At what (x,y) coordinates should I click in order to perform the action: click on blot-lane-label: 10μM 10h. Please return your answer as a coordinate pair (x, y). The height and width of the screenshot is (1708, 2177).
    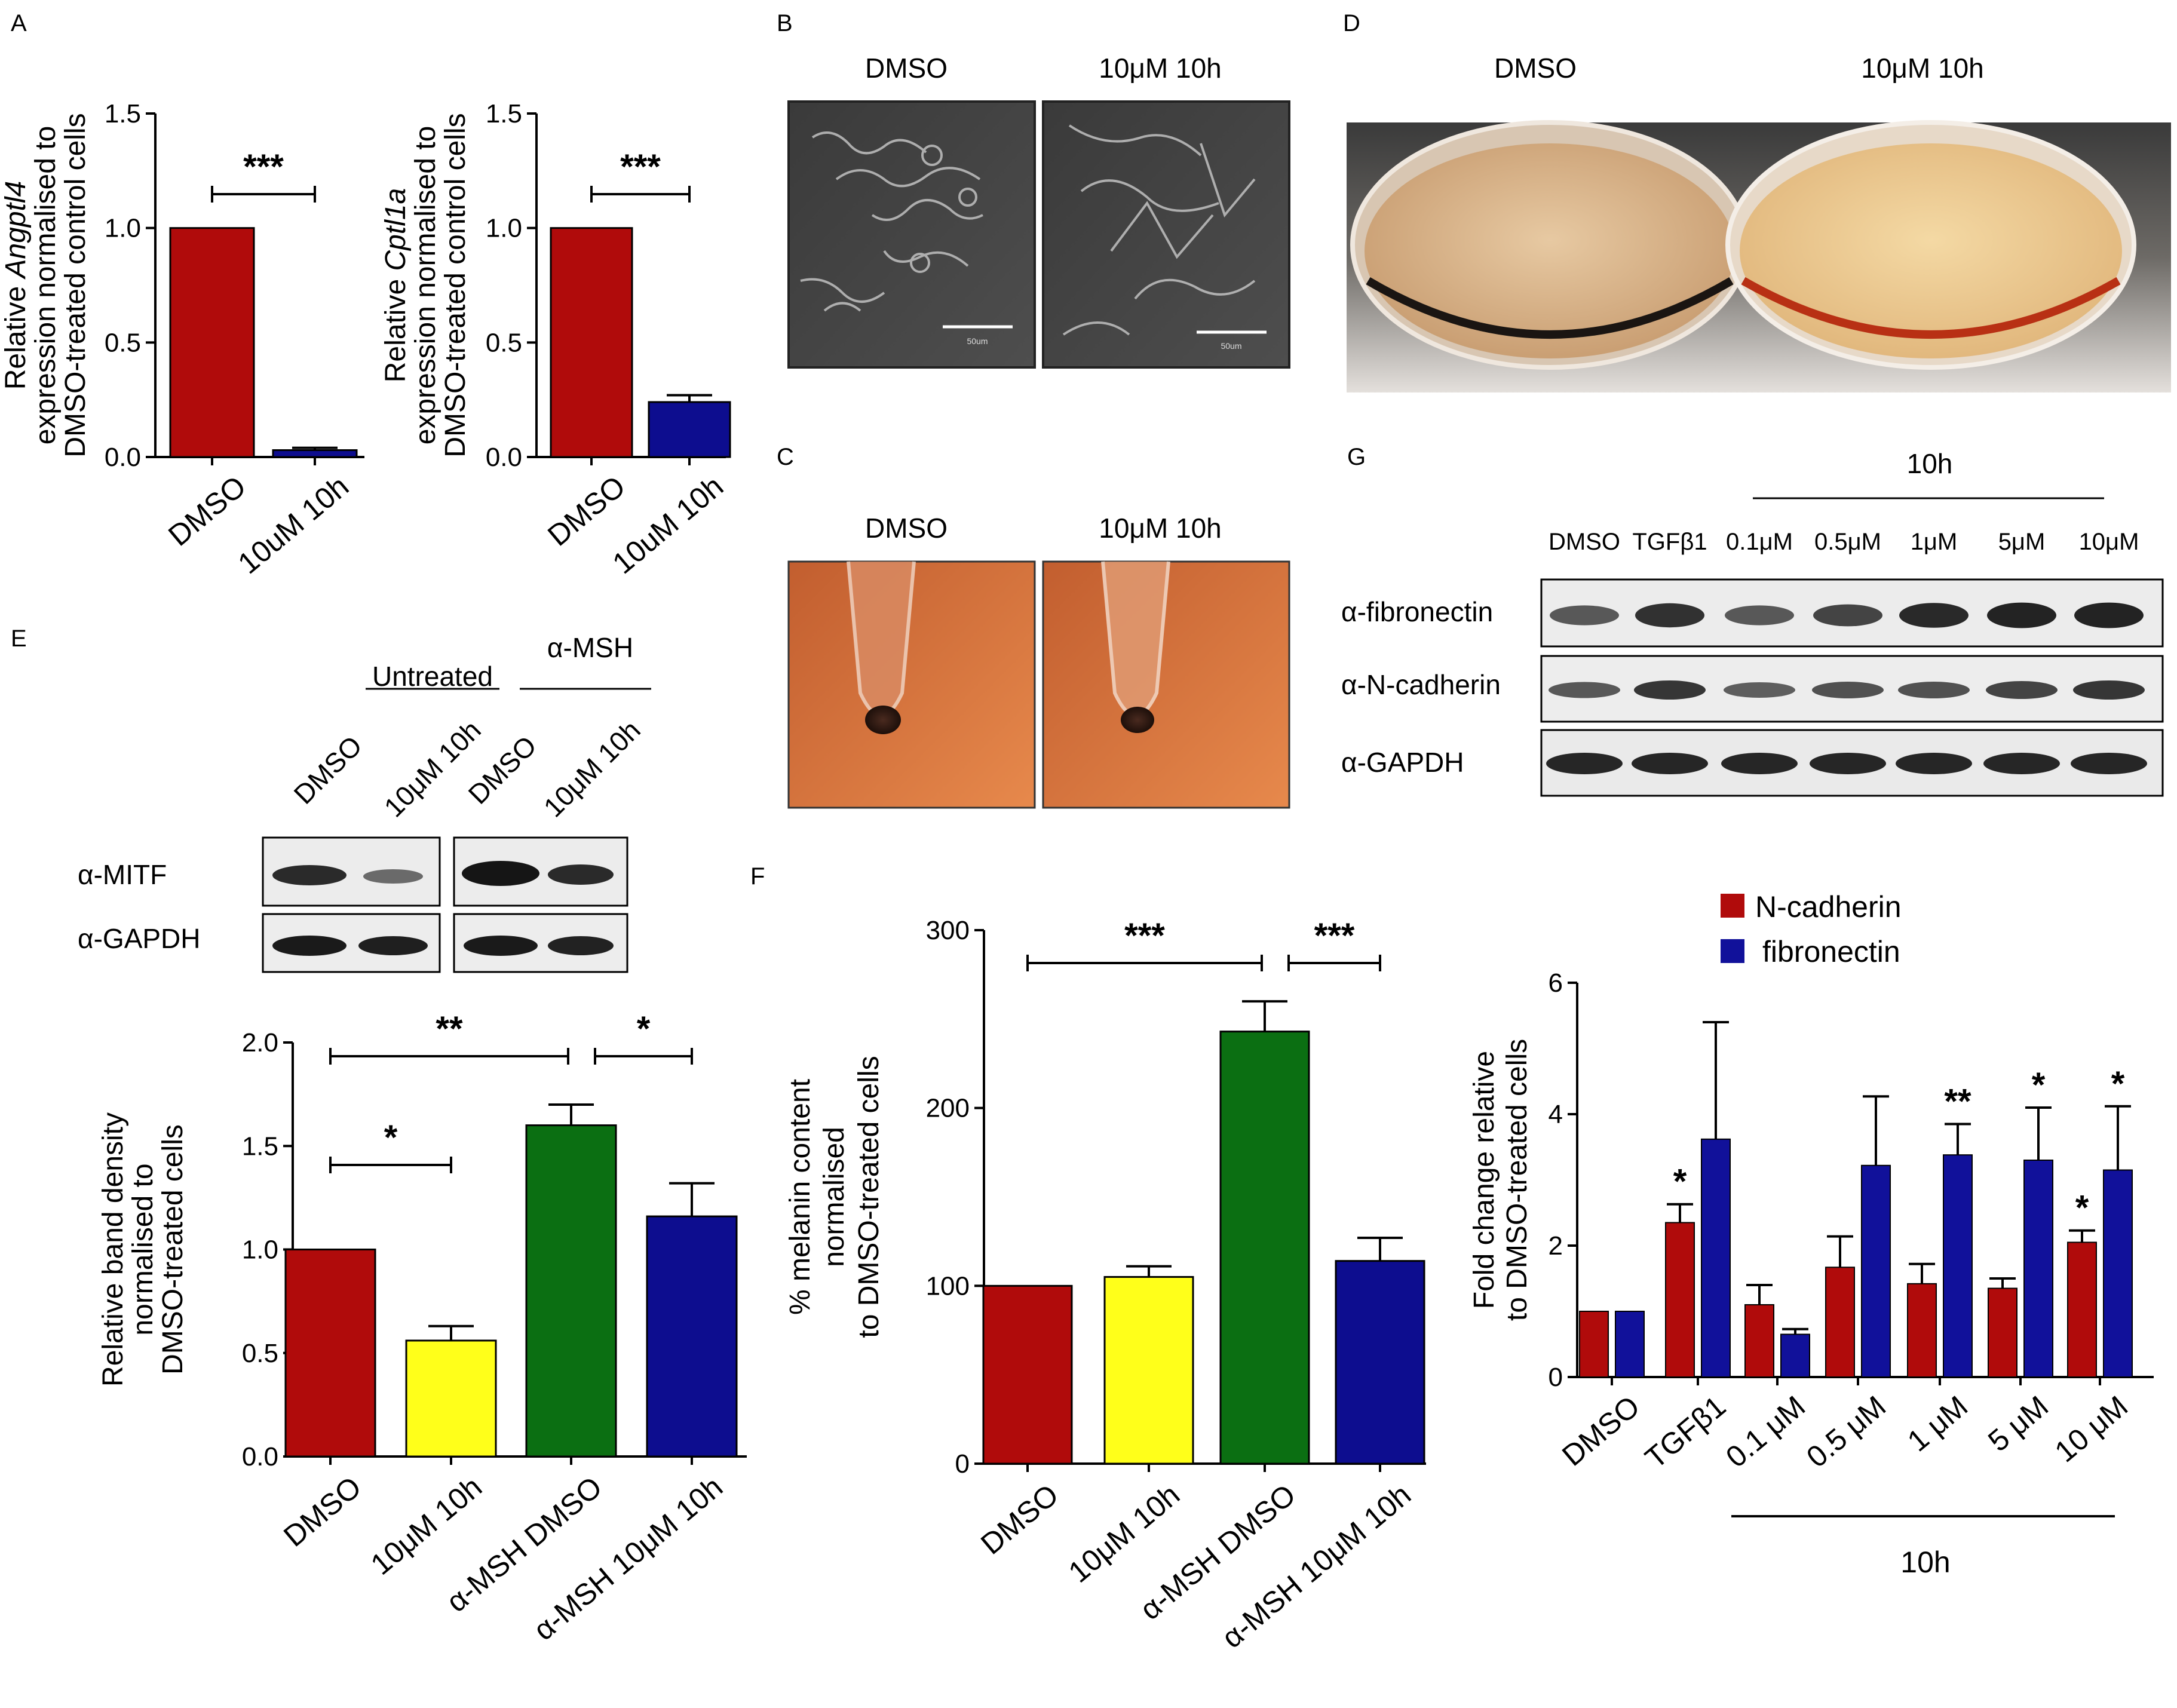
    Looking at the image, I should click on (592, 769).